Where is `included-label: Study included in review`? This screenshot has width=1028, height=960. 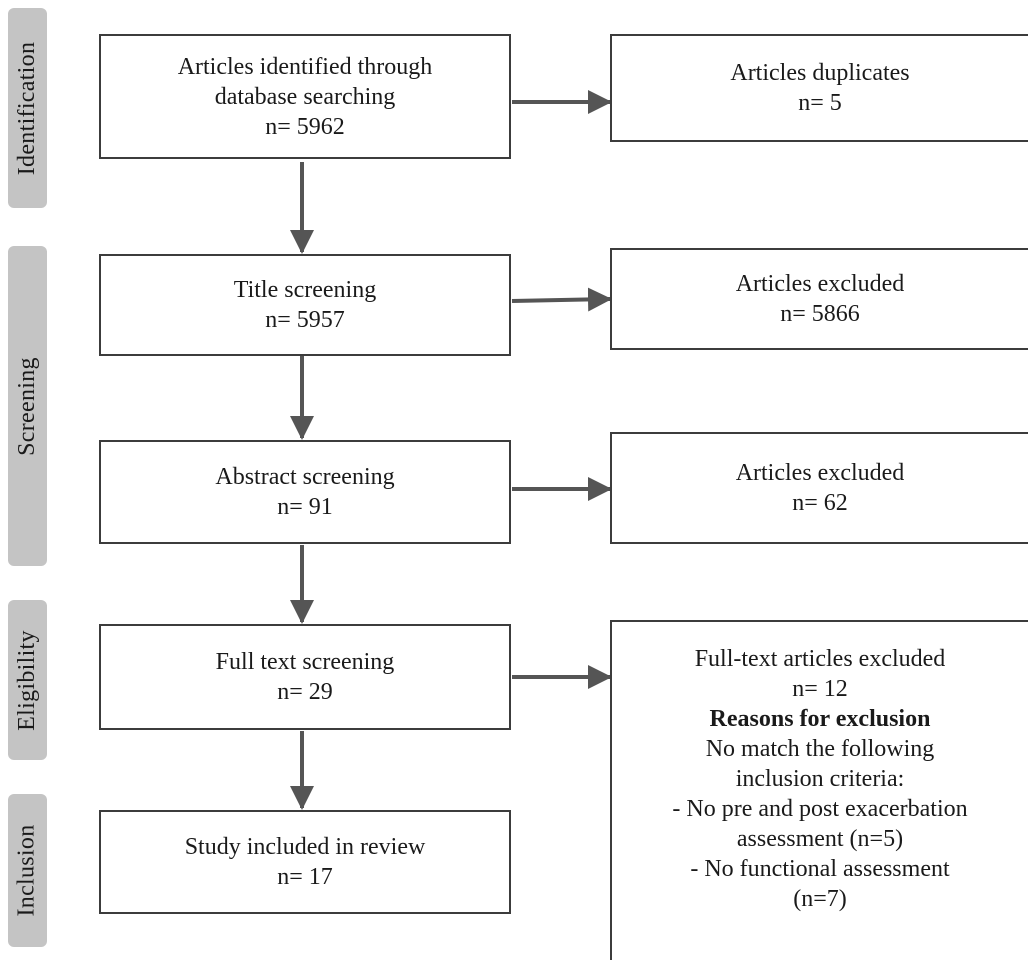 included-label: Study included in review is located at coordinates (305, 847).